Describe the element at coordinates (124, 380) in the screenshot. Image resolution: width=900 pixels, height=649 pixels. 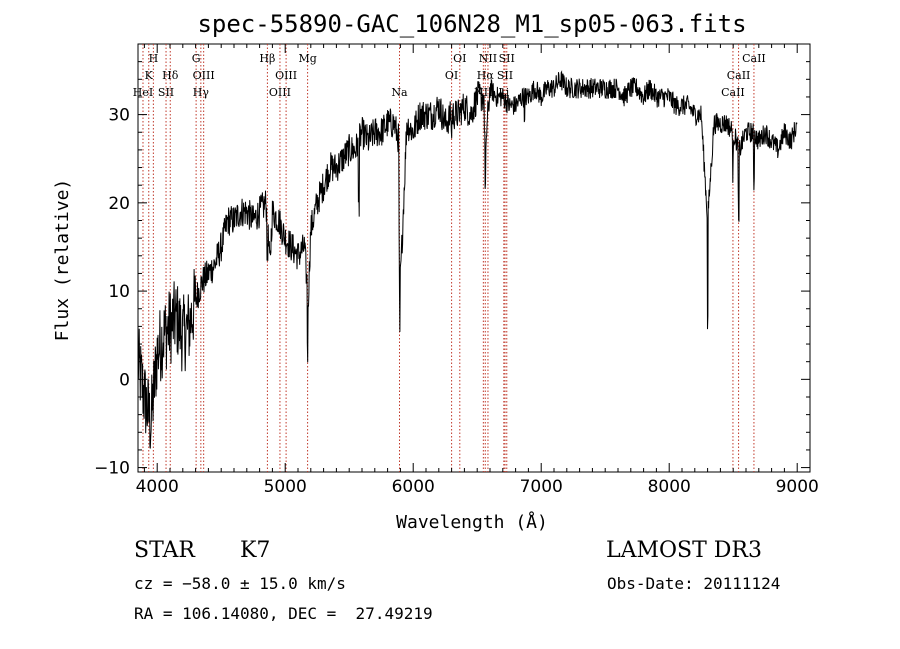
I see `y-tick-label: 0` at that location.